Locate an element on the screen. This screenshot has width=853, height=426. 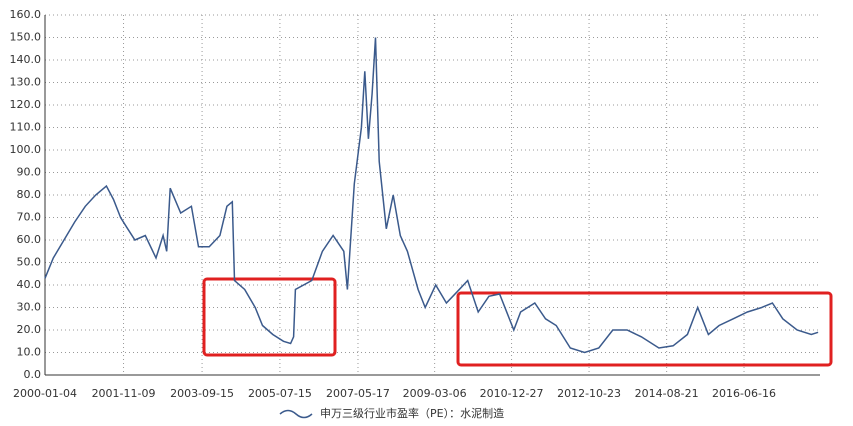
x-tick-label: 2012-10-23 is located at coordinates (589, 393).